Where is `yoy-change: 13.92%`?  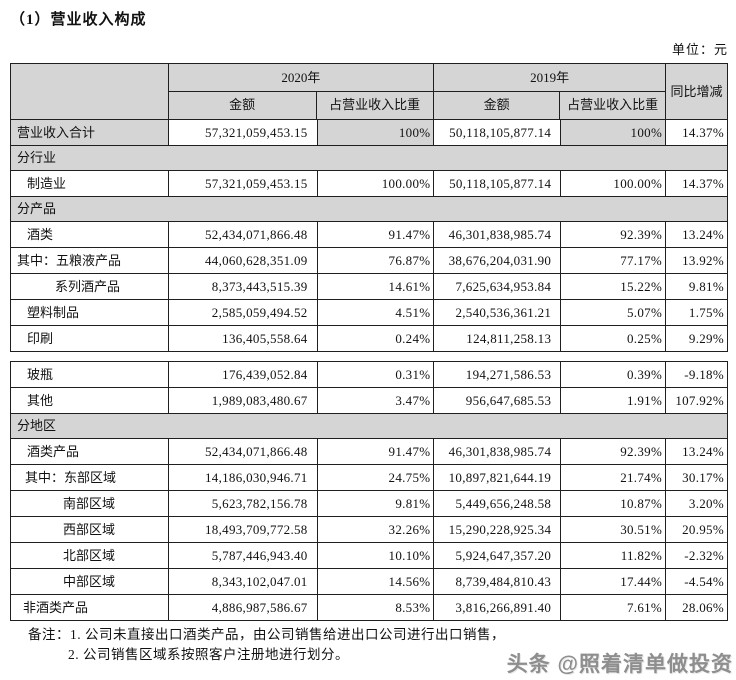
yoy-change: 13.92% is located at coordinates (697, 261).